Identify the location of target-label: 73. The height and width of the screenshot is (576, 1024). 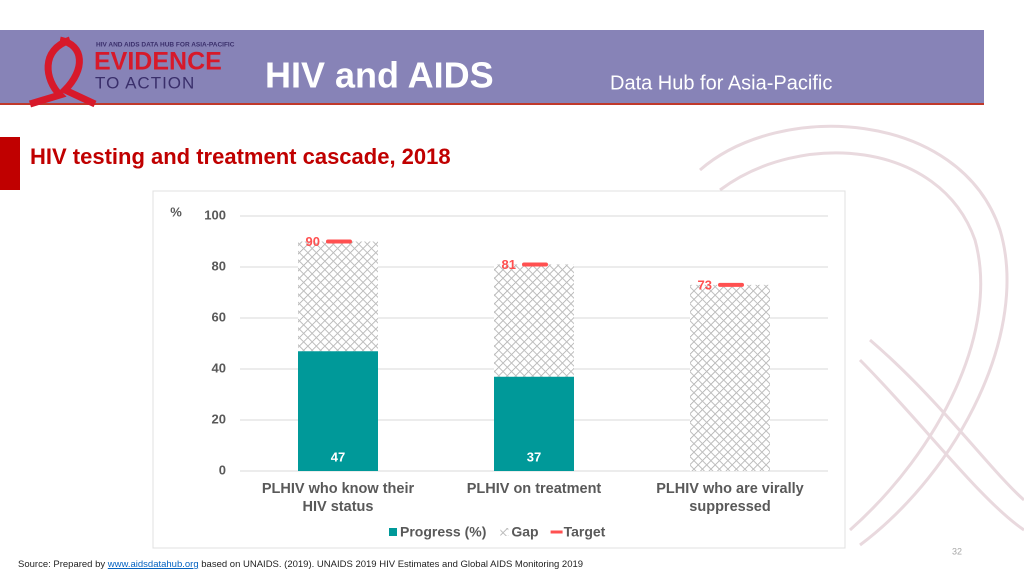
(705, 284).